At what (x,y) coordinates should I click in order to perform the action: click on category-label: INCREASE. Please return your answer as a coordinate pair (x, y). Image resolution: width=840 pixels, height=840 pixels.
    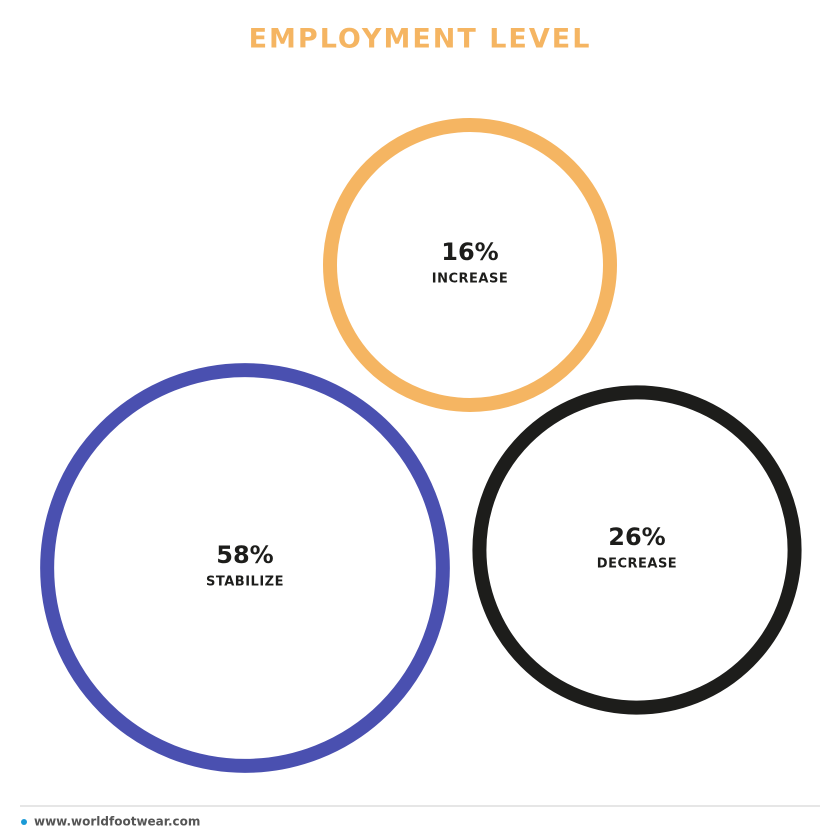
    Looking at the image, I should click on (470, 279).